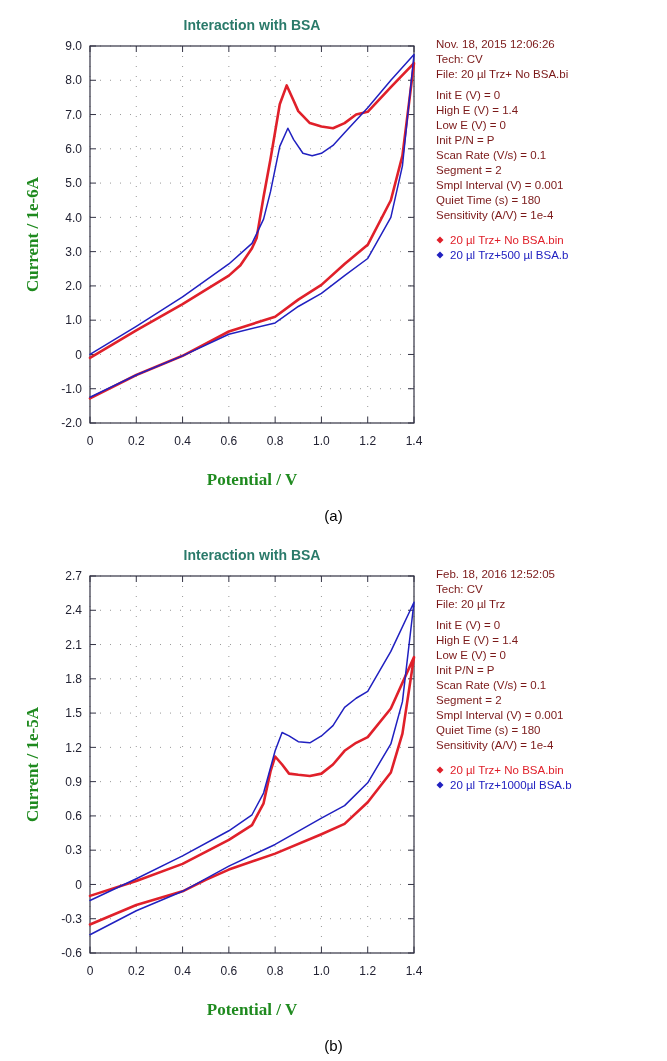 This screenshot has width=667, height=1061. I want to click on text: File: 20 µl Trz, so click(471, 604).